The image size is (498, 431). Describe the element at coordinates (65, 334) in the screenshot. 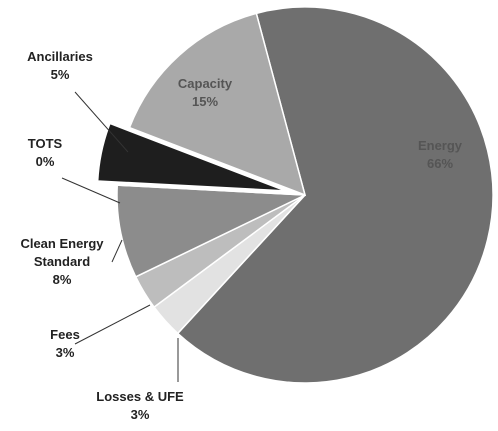

I see `slice-label: Fees` at that location.